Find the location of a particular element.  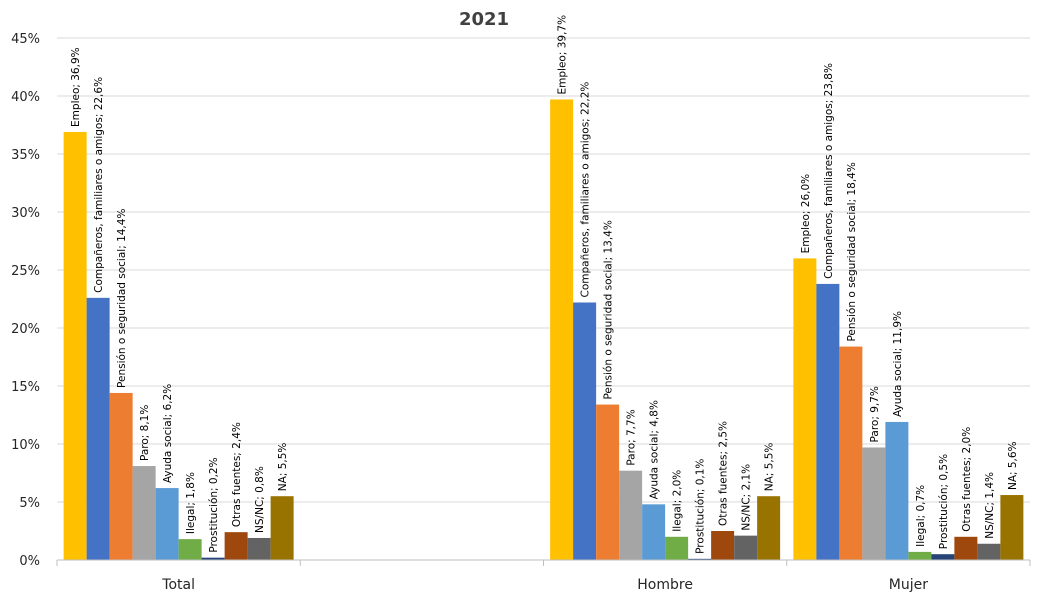

data-label: Ayuda social; 6,2% is located at coordinates (168, 433).